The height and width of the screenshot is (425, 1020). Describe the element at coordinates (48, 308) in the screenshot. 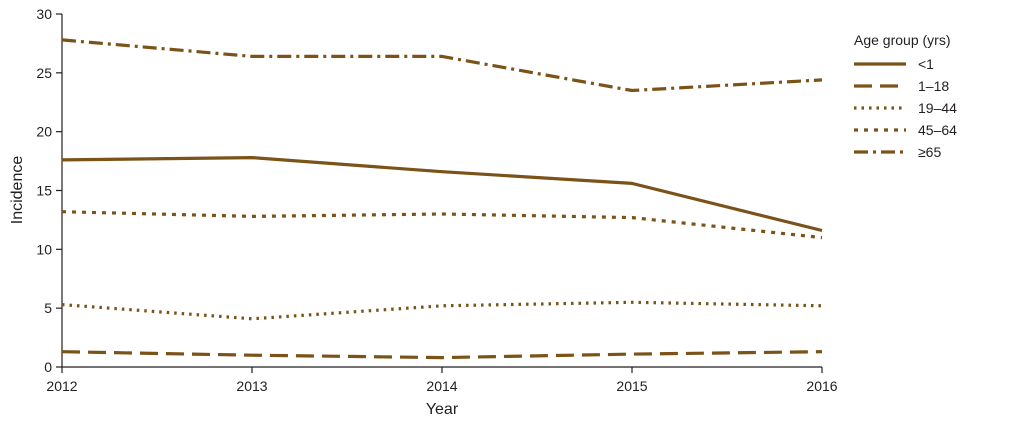

I see `y-tick-label: 5` at that location.